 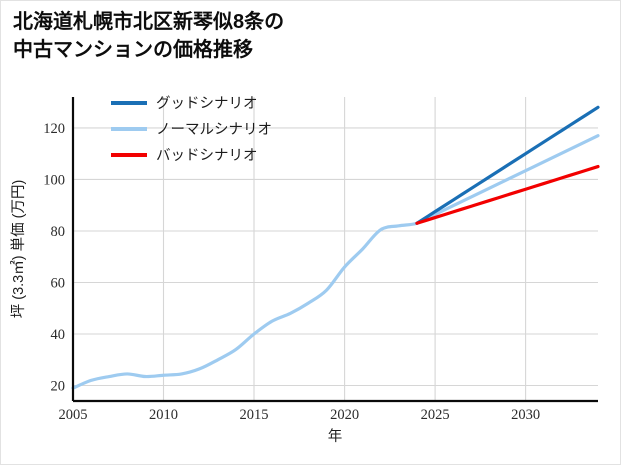 I want to click on y-tick-label: 60, so click(x=58, y=284).